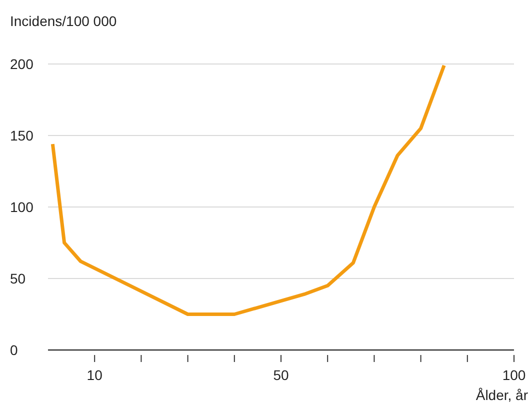  I want to click on y-tick-label: 100, so click(22, 207).